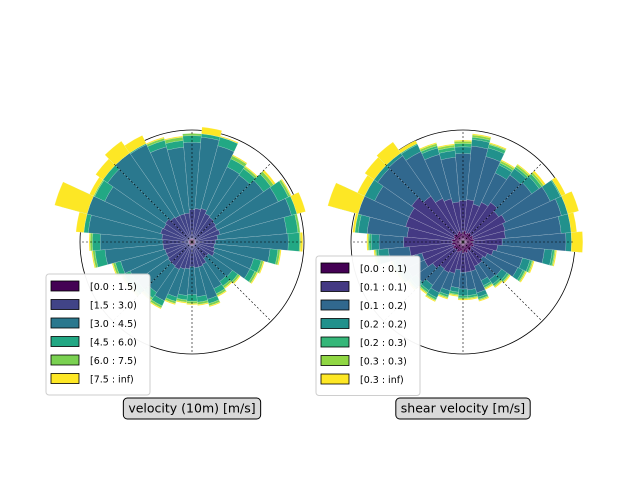 The height and width of the screenshot is (480, 640). I want to click on legend-label: [0.2 : 0.2), so click(383, 325).